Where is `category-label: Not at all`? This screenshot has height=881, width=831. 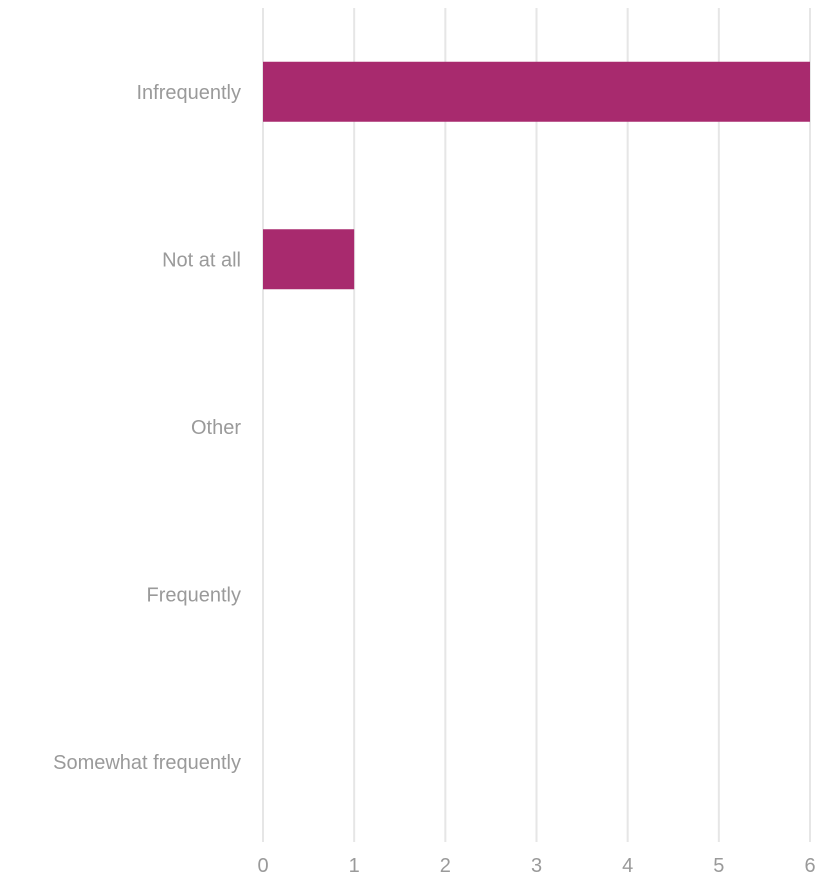
category-label: Not at all is located at coordinates (201, 260).